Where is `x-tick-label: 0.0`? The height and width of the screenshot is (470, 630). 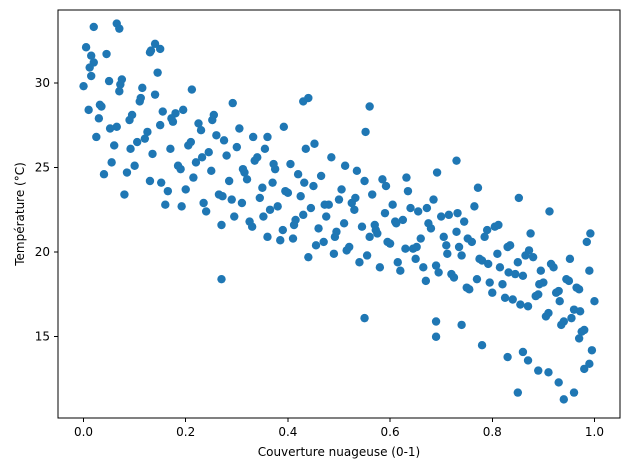 x-tick-label: 0.0 is located at coordinates (83, 432).